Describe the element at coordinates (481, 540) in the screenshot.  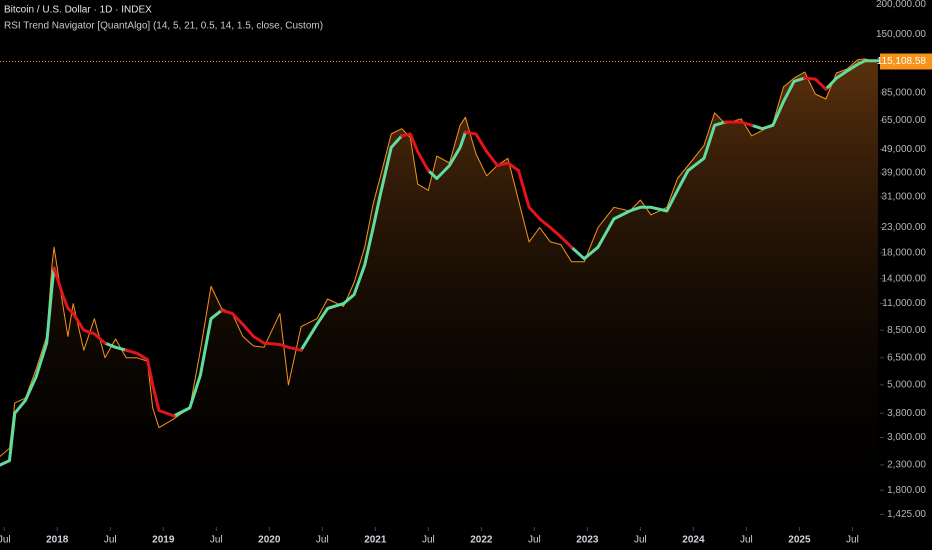
I see `x-tick-label: 2022` at that location.